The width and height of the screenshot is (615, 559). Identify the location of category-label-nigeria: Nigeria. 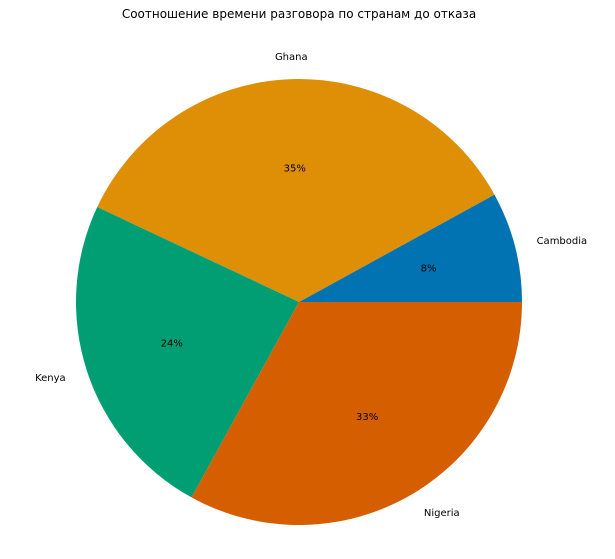
(442, 513).